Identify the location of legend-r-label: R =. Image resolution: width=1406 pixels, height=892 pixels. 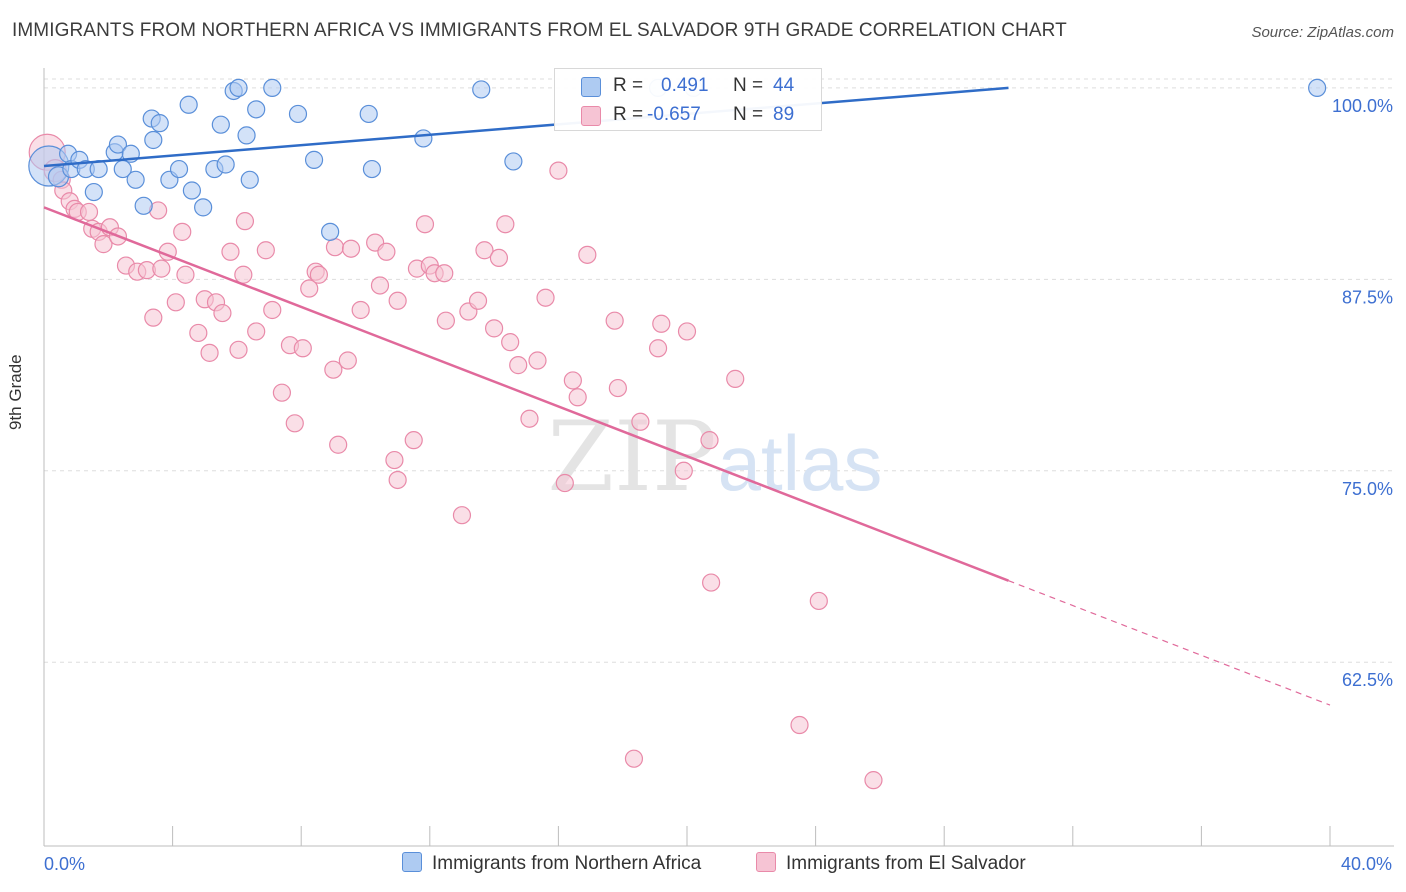
(628, 85).